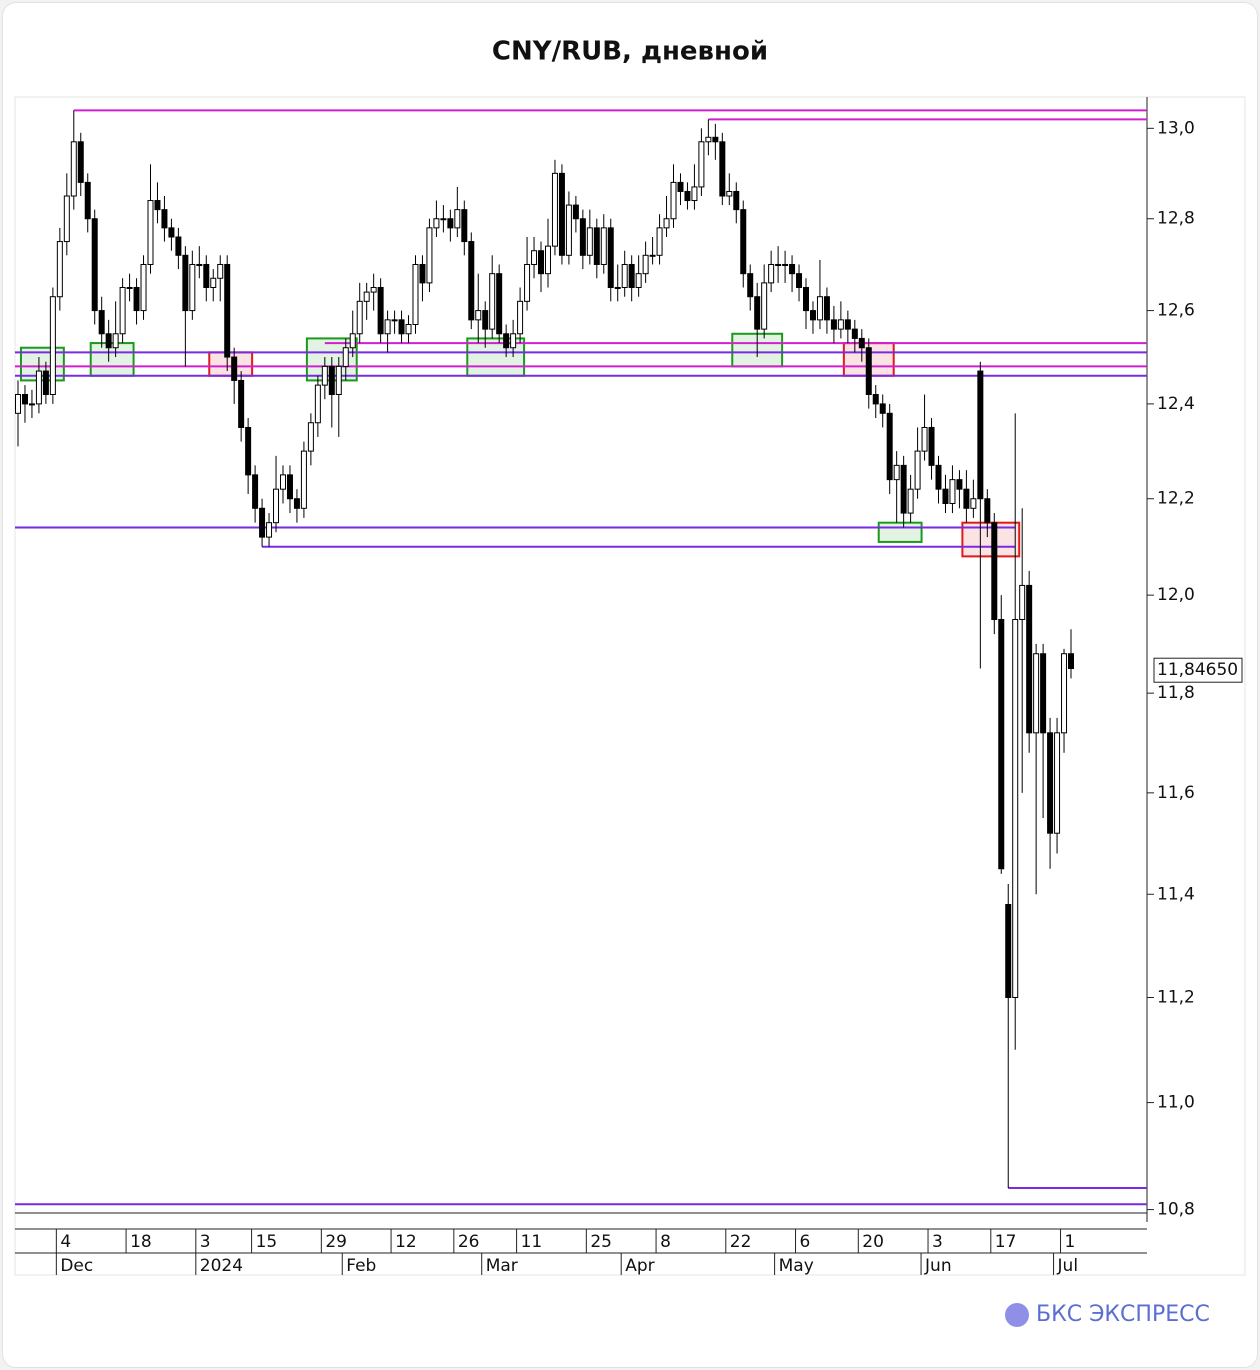 Image resolution: width=1260 pixels, height=1370 pixels. What do you see at coordinates (336, 1242) in the screenshot?
I see `x-tick-label: 29` at bounding box center [336, 1242].